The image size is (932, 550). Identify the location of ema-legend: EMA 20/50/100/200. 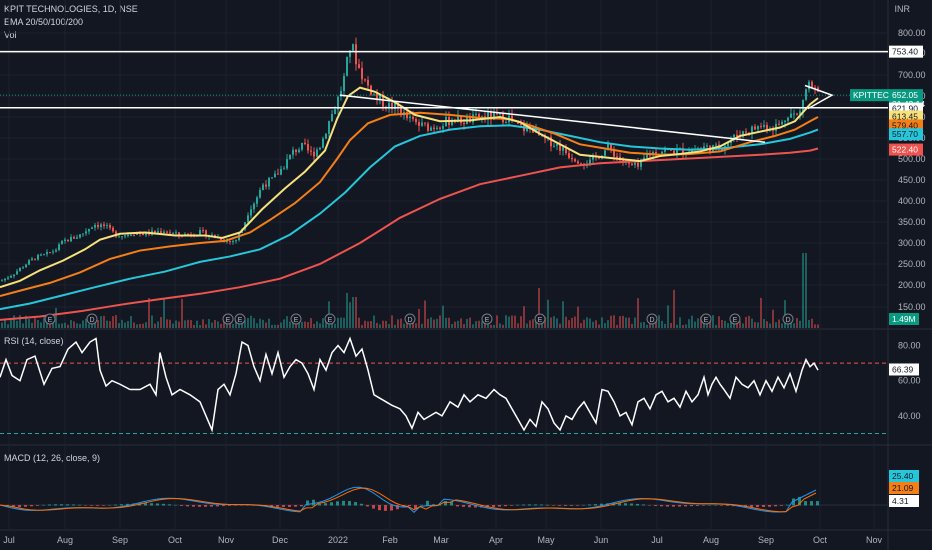
(44, 22).